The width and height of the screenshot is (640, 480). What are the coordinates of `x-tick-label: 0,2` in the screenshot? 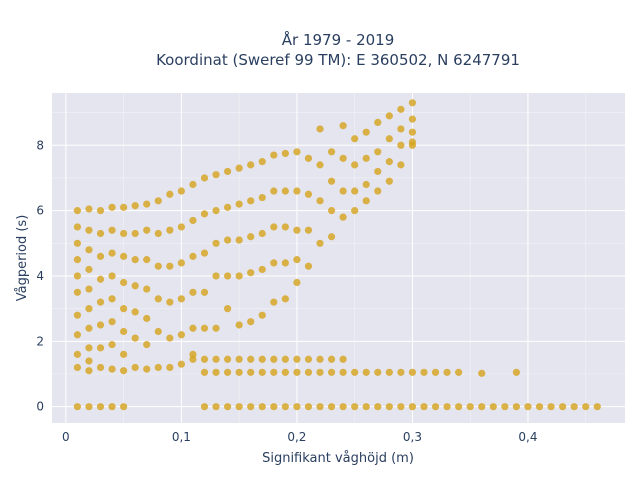 It's located at (296, 437).